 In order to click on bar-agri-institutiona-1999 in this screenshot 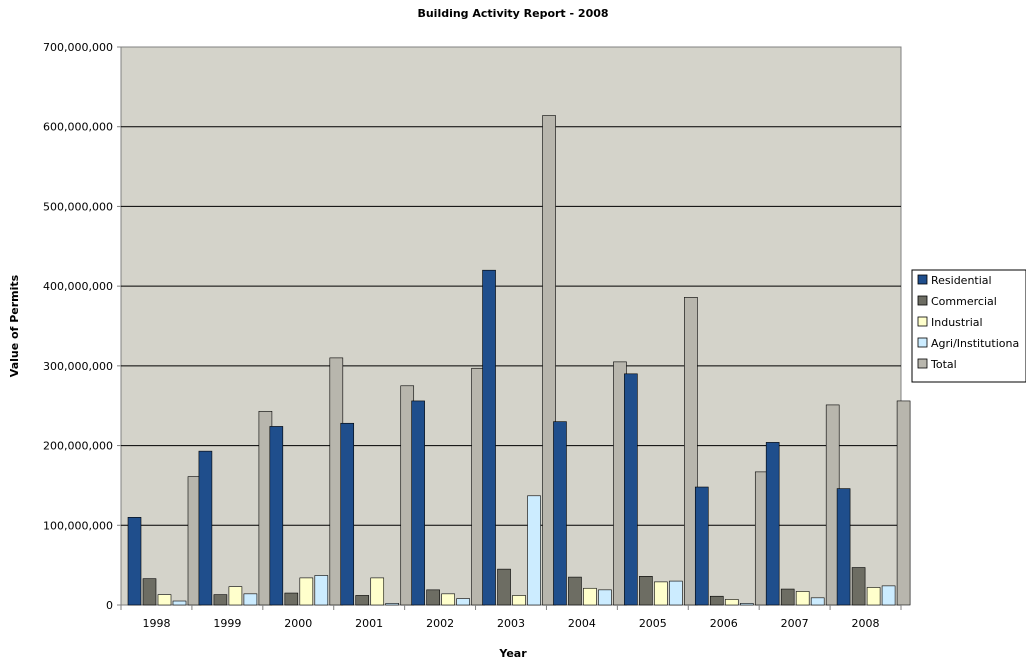, I will do `click(250, 599)`.